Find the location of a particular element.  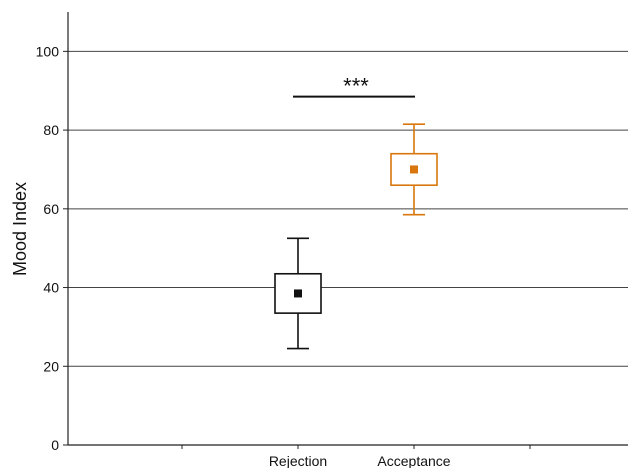

box-iqr is located at coordinates (298, 293).